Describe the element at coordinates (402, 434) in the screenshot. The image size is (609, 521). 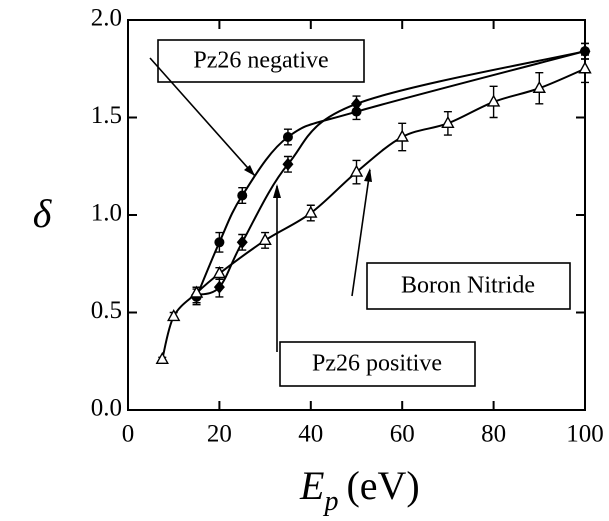
I see `x-tick-label: 60` at that location.